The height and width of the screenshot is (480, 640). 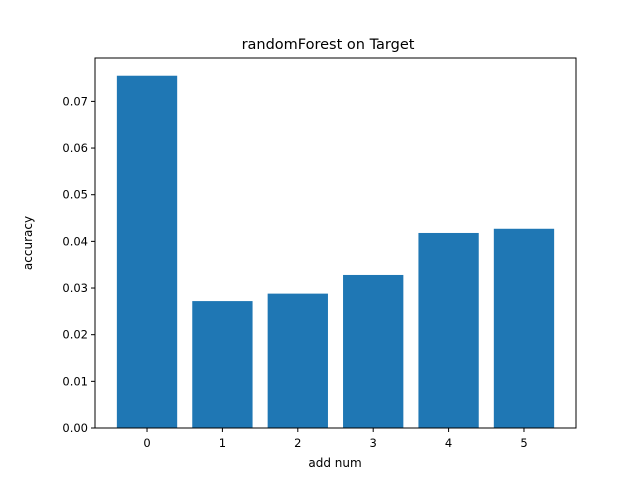 I want to click on y-tick-label: 0.07, so click(x=75, y=101).